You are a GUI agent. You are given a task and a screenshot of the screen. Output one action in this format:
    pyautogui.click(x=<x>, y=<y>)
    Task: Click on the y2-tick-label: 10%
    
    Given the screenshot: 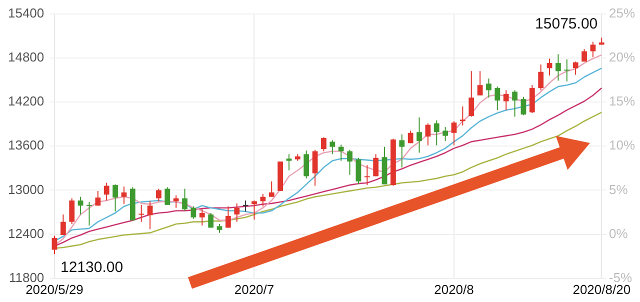 What is the action you would take?
    pyautogui.click(x=622, y=145)
    